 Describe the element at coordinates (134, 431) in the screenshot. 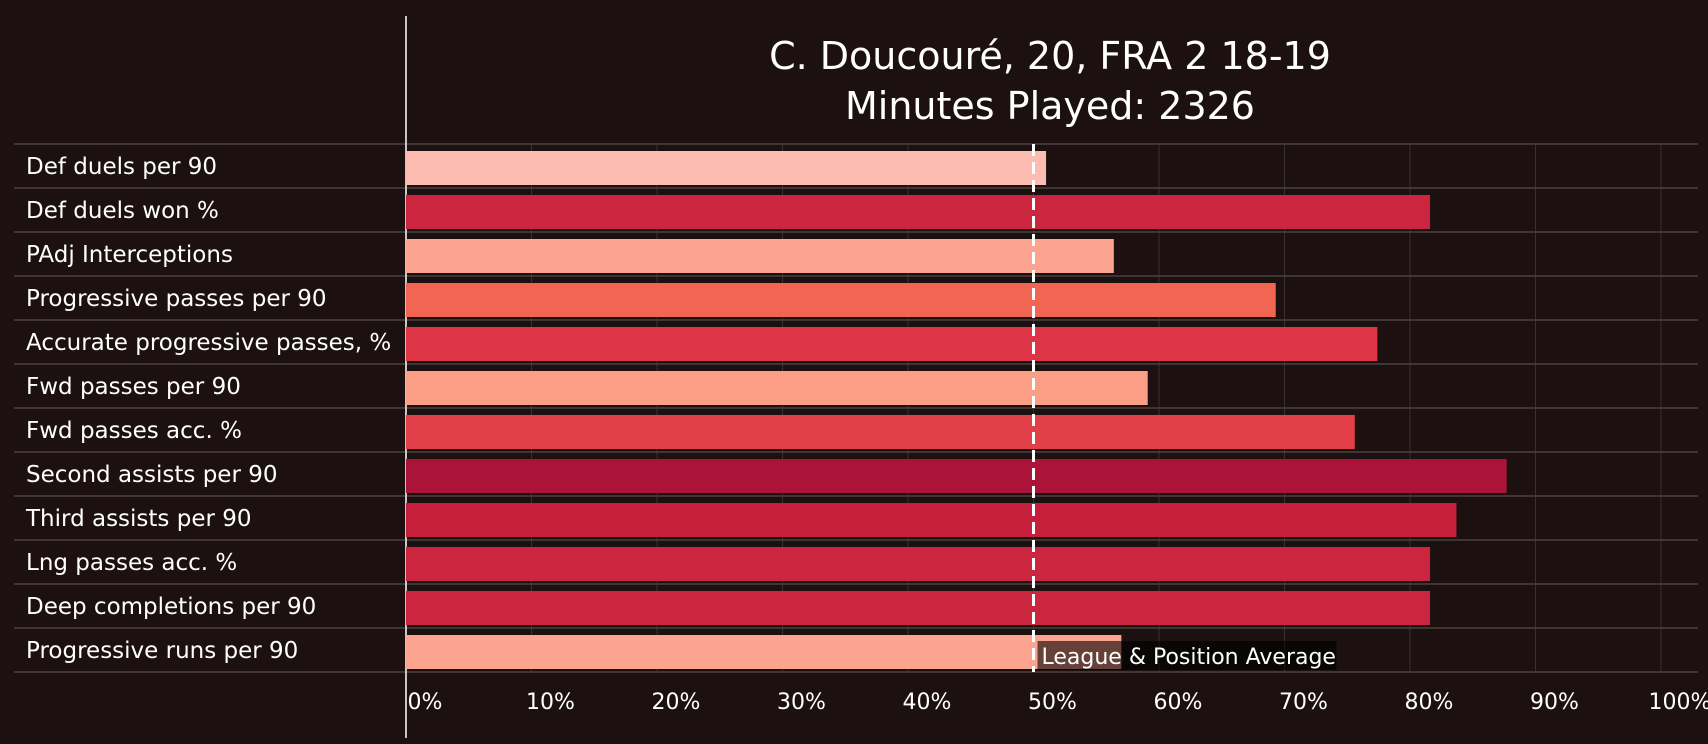

I see `category-label: Fwd passes acc. %` at that location.